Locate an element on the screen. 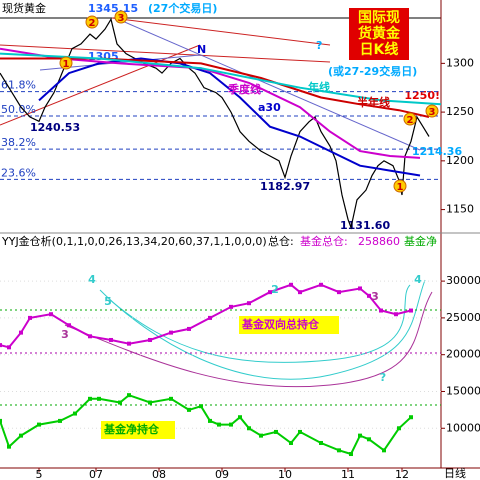  y-tick-label: 30000 is located at coordinates (463, 280).